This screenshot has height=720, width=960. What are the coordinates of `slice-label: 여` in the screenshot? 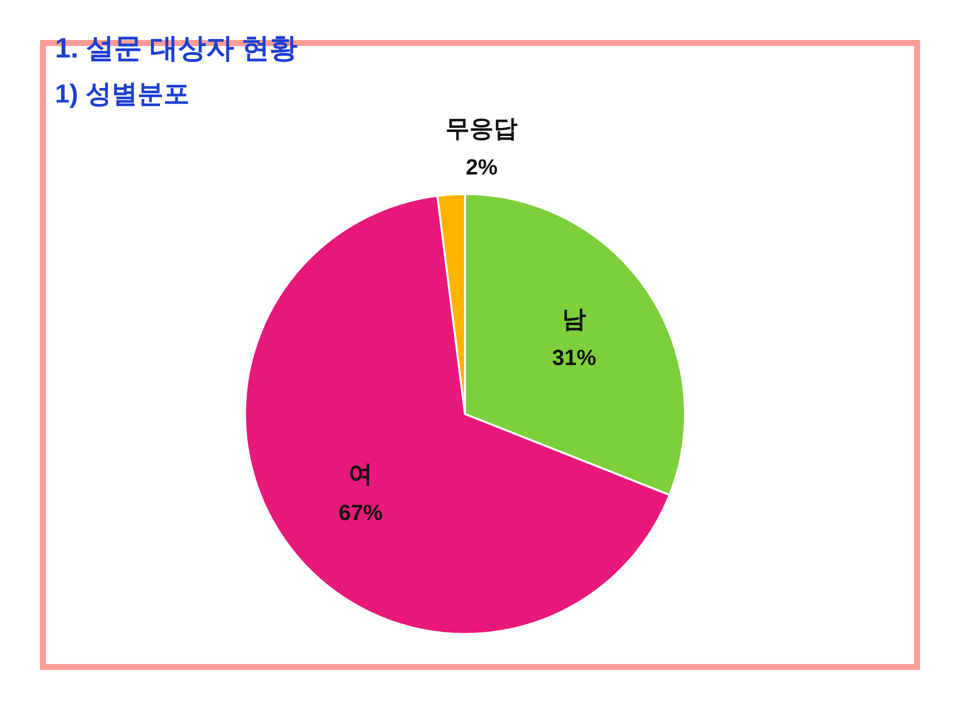 It's located at (360, 474).